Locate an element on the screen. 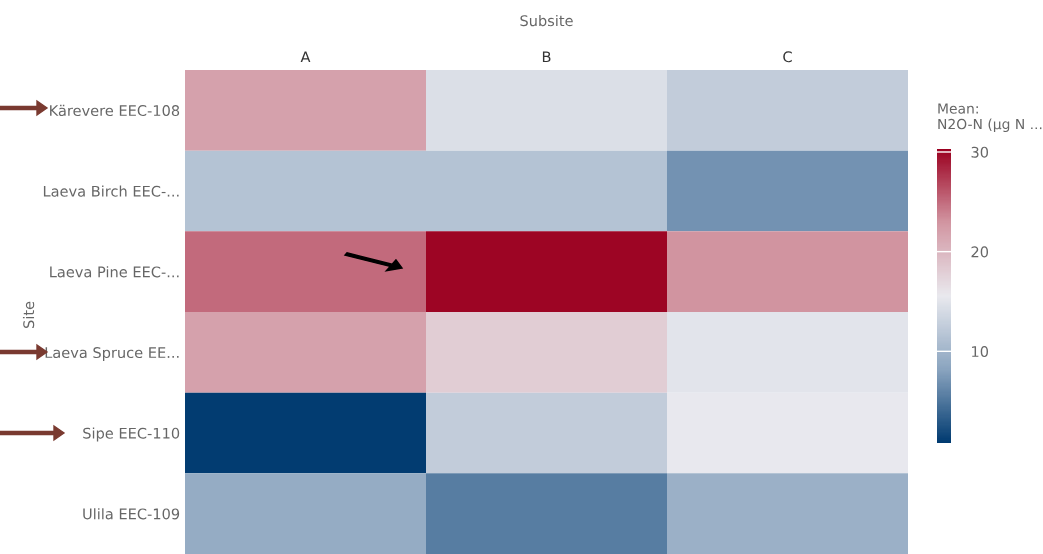  x-tick-label: C is located at coordinates (787, 57).